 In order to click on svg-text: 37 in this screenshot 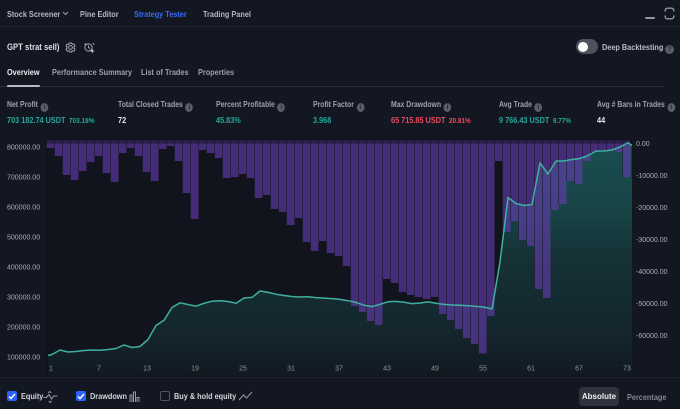, I will do `click(339, 369)`.